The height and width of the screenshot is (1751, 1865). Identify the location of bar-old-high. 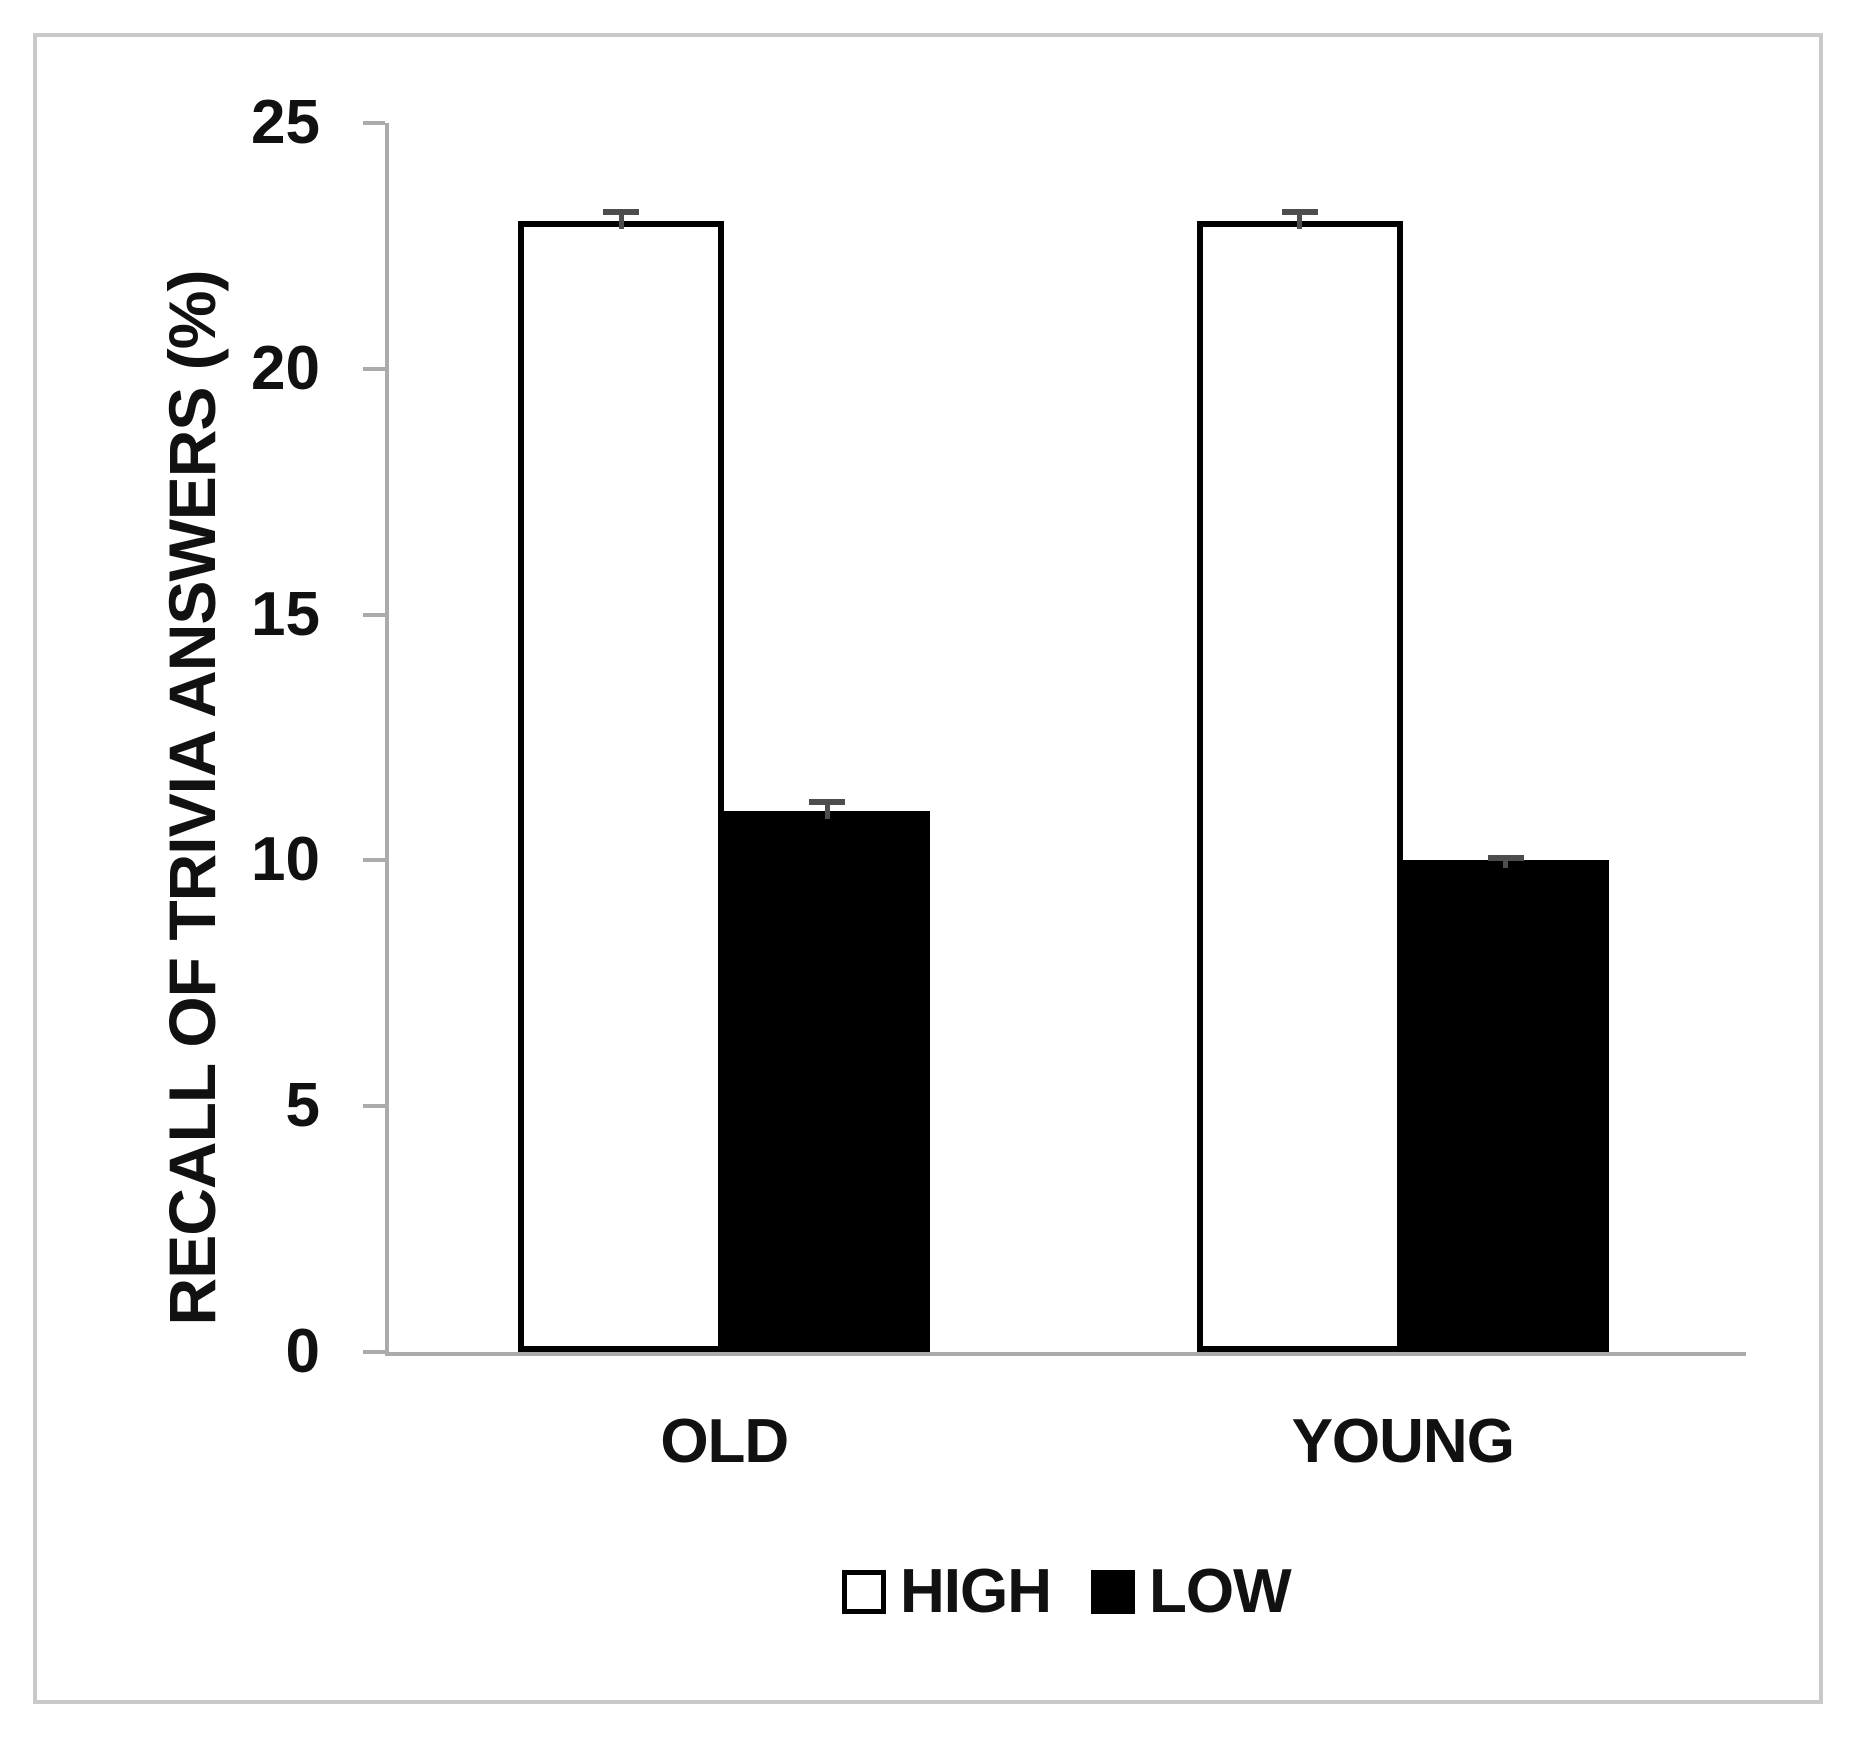
(621, 786).